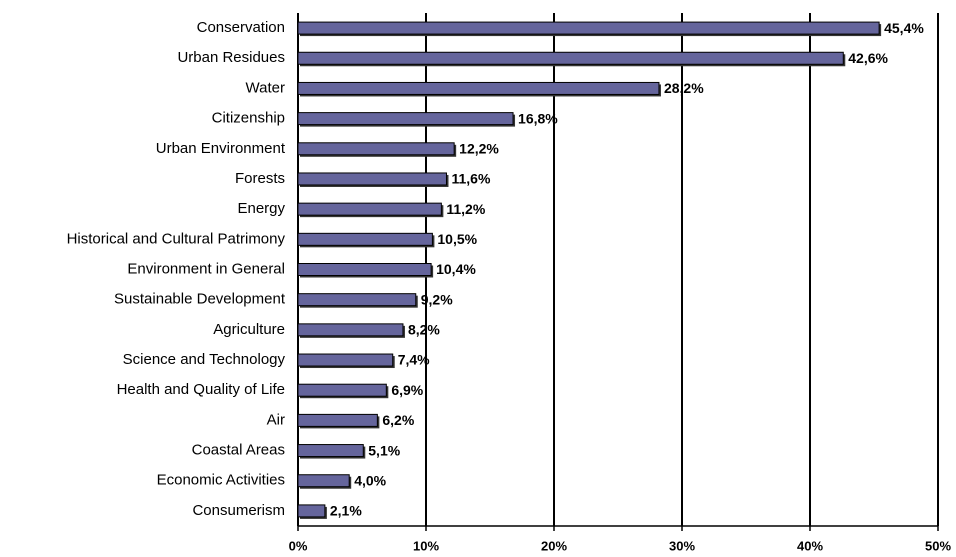 Image resolution: width=956 pixels, height=557 pixels. What do you see at coordinates (370, 480) in the screenshot?
I see `value-label: 4,0%` at bounding box center [370, 480].